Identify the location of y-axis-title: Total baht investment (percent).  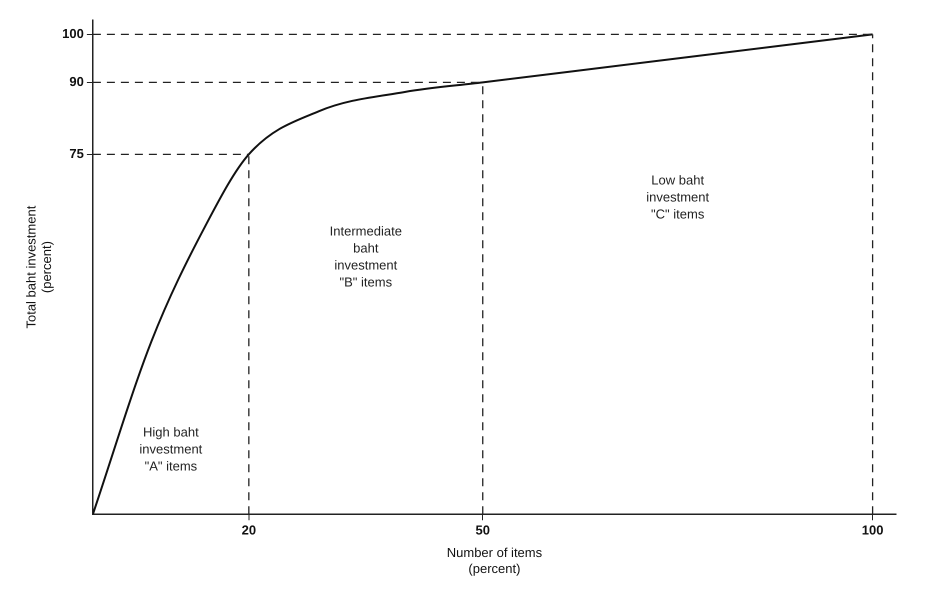
(38, 267).